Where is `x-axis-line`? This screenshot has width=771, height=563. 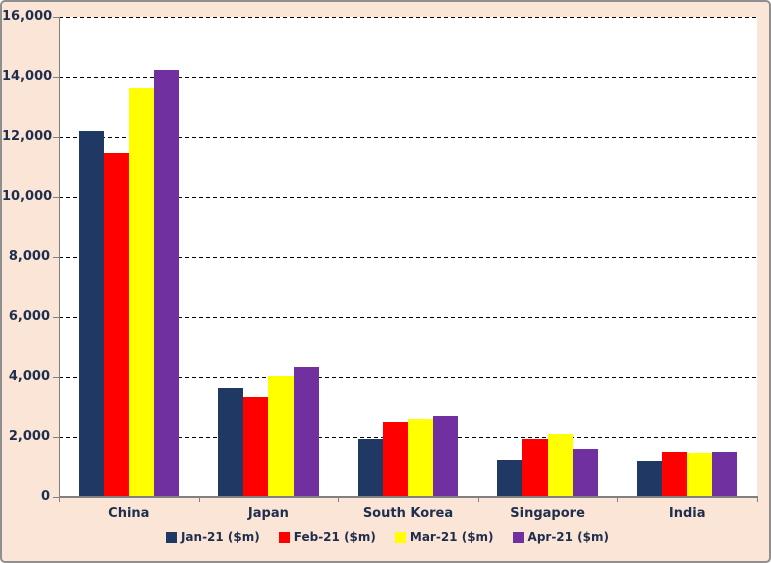
x-axis-line is located at coordinates (408, 497).